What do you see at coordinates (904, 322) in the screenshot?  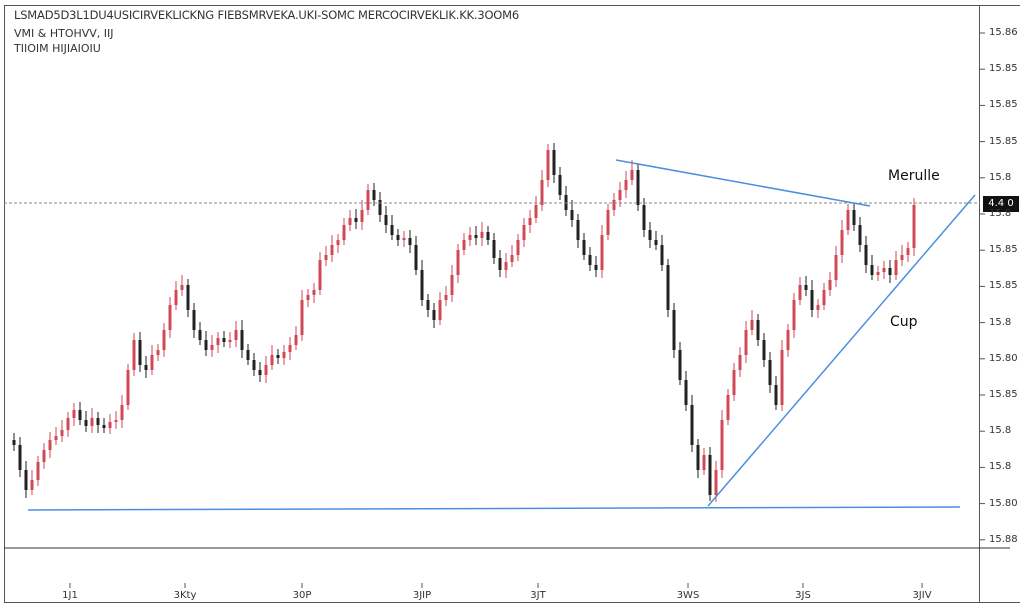 I see `annotation-cup: Cup` at bounding box center [904, 322].